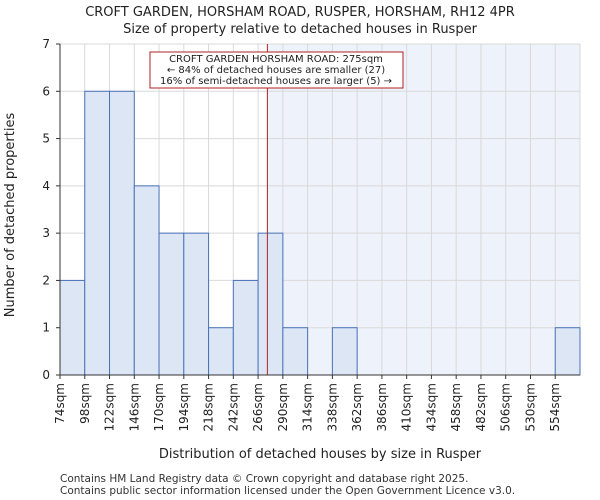  What do you see at coordinates (332, 407) in the screenshot?
I see `x-tick-label: 338sqm` at bounding box center [332, 407].